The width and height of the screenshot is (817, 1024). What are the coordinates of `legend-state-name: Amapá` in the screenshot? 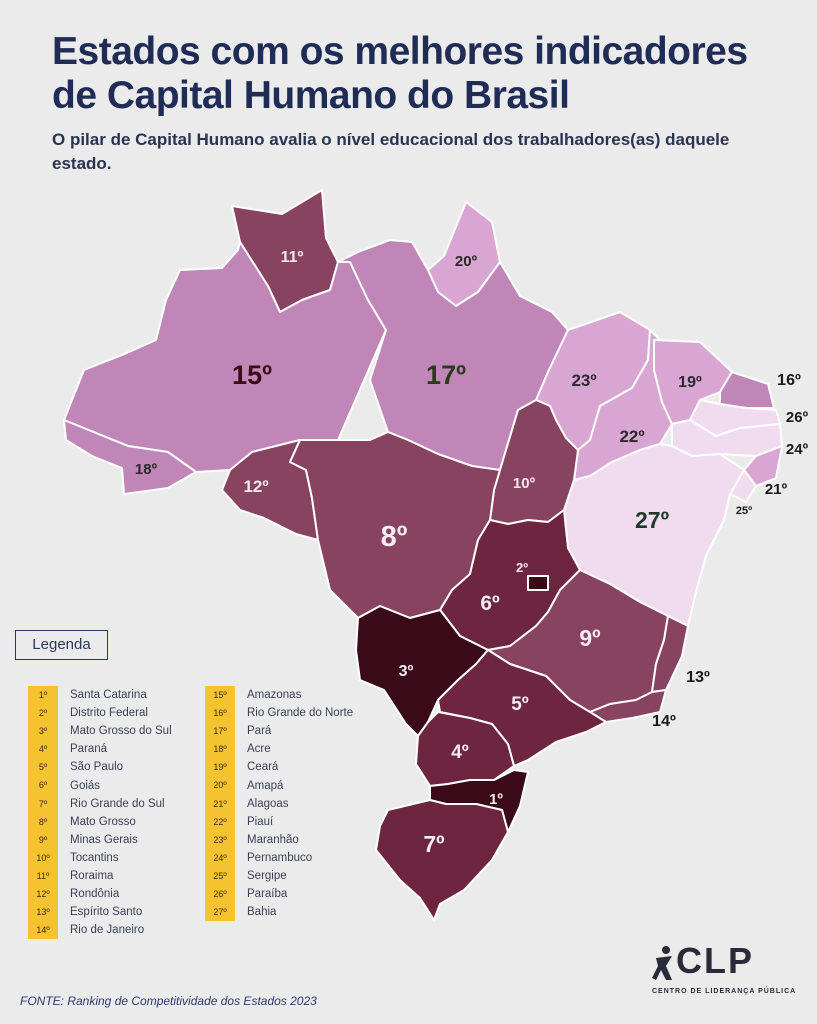 It's located at (265, 785).